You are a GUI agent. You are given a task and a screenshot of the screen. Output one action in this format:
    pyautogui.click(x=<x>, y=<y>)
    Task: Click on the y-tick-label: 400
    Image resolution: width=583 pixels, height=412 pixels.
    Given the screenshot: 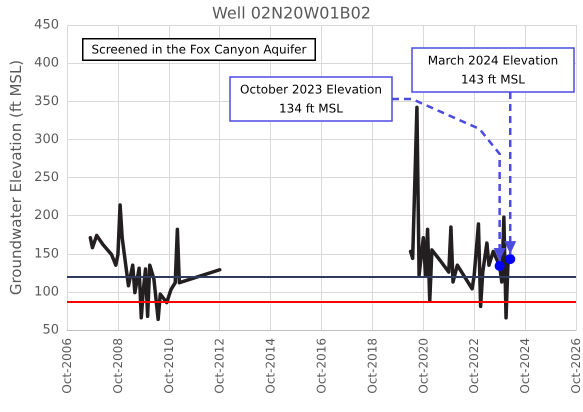 What is the action you would take?
    pyautogui.click(x=46, y=63)
    